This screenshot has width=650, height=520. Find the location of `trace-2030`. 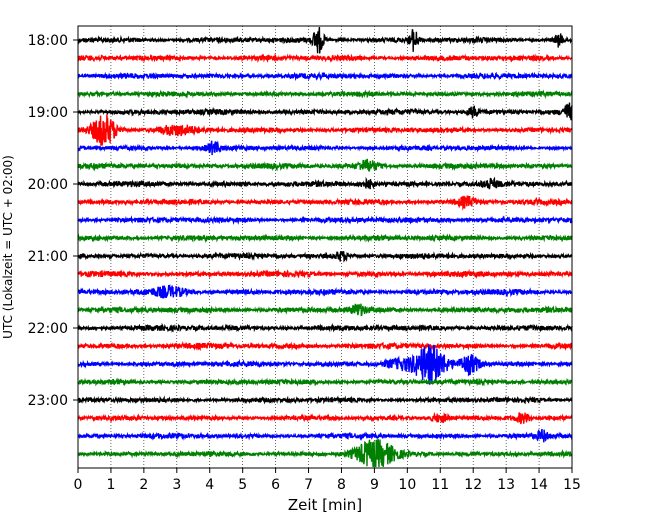

trace-2030 is located at coordinates (325, 220).